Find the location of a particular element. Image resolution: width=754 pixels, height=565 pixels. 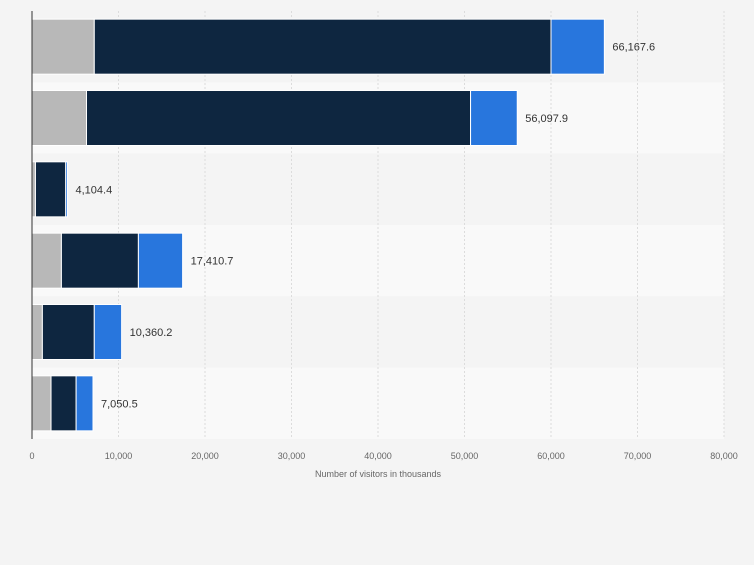

x-tick-label: 40,000 is located at coordinates (378, 456).